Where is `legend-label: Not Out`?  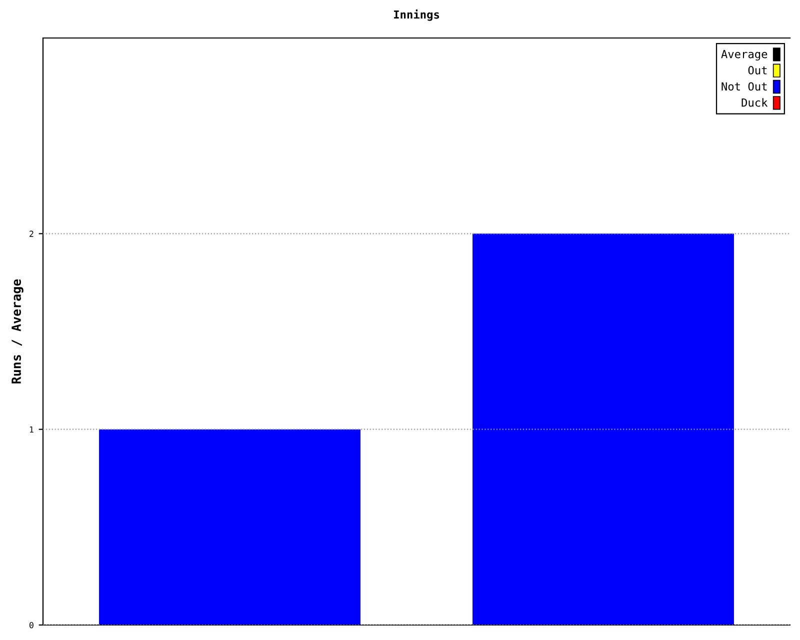
legend-label: Not Out is located at coordinates (744, 86).